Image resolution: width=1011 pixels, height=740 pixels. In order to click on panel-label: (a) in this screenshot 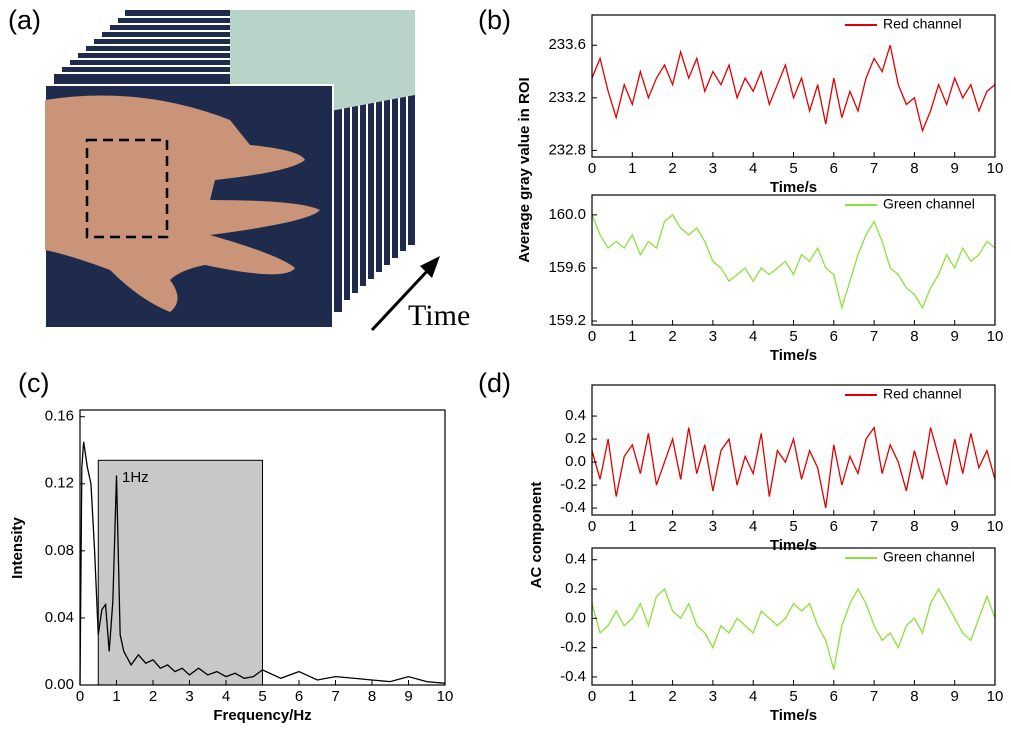, I will do `click(24, 20)`.